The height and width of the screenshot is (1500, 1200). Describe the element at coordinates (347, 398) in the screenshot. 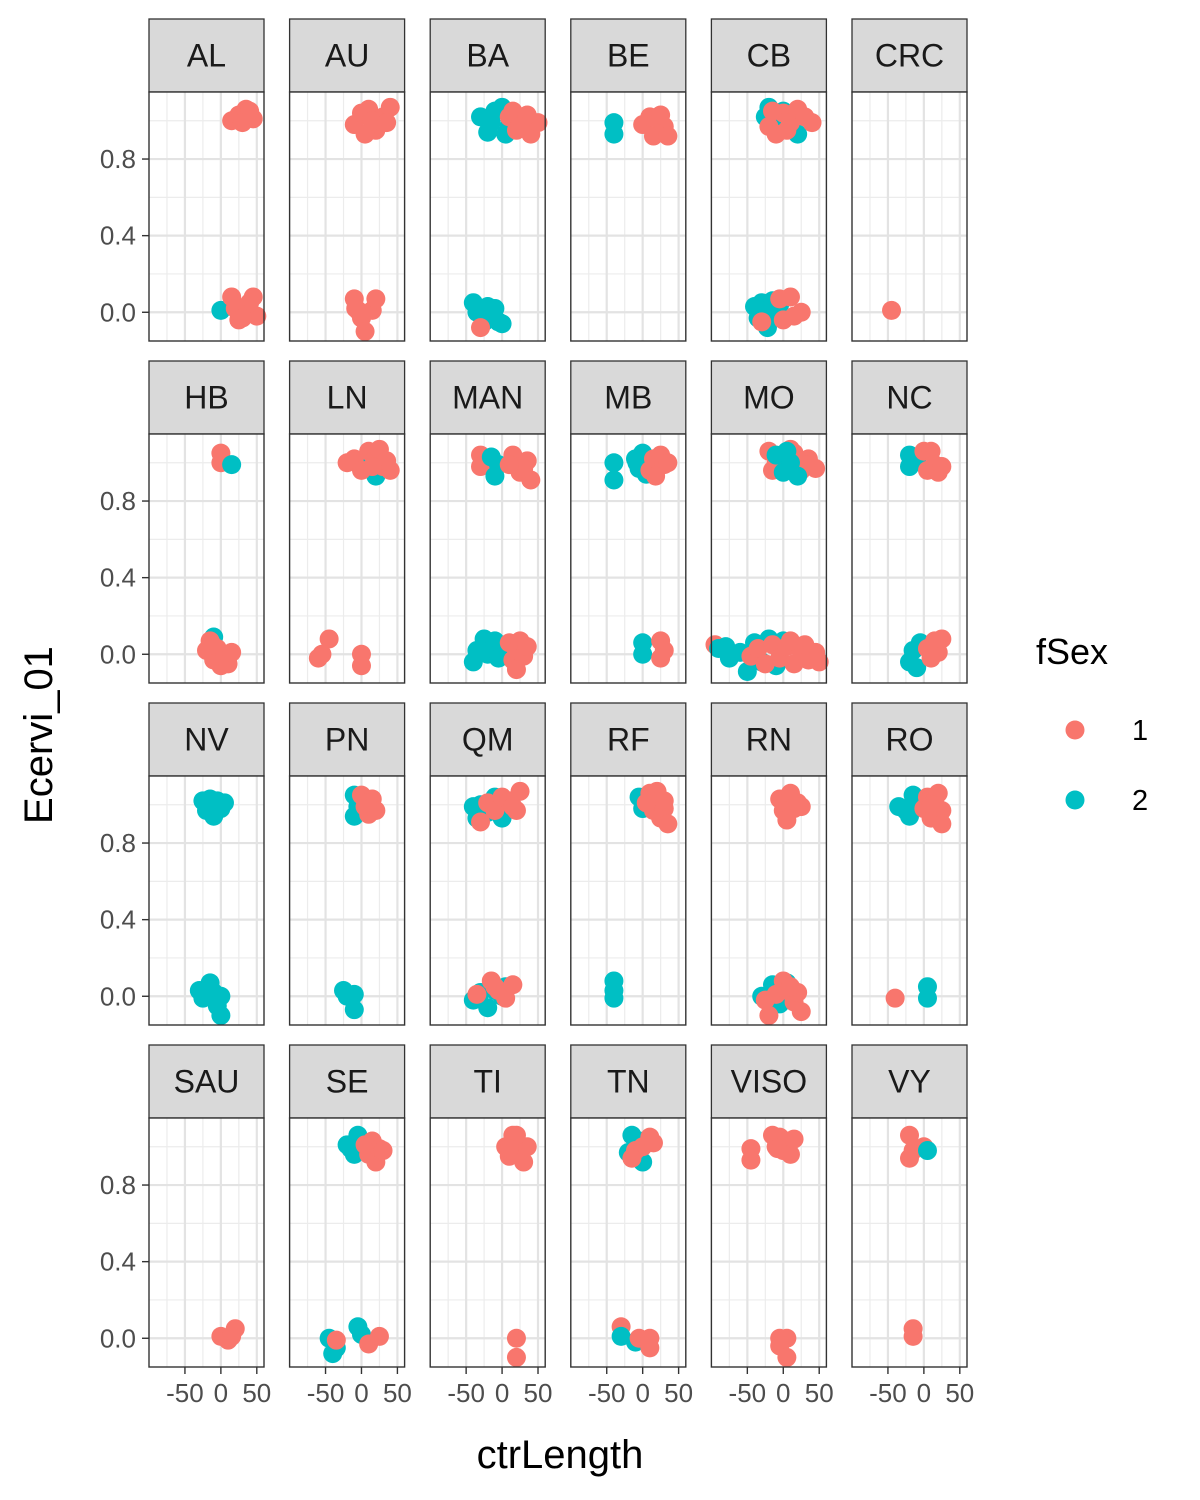

I see `facet-strip-label: LN` at that location.